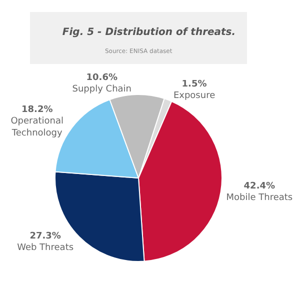 The width and height of the screenshot is (298, 300). What do you see at coordinates (102, 77) in the screenshot?
I see `data-label: 10.6%` at bounding box center [102, 77].